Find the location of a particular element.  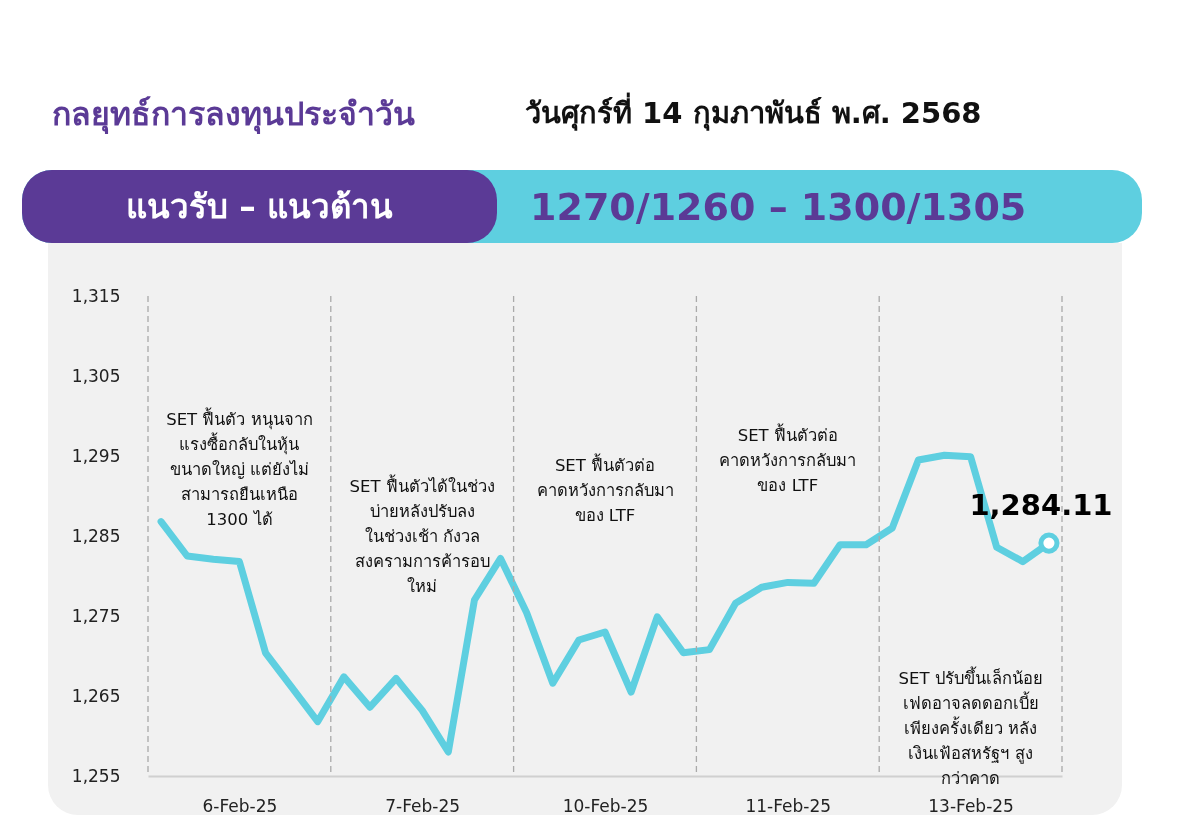

x-tick-label: 6-Feb-25 is located at coordinates (240, 805).